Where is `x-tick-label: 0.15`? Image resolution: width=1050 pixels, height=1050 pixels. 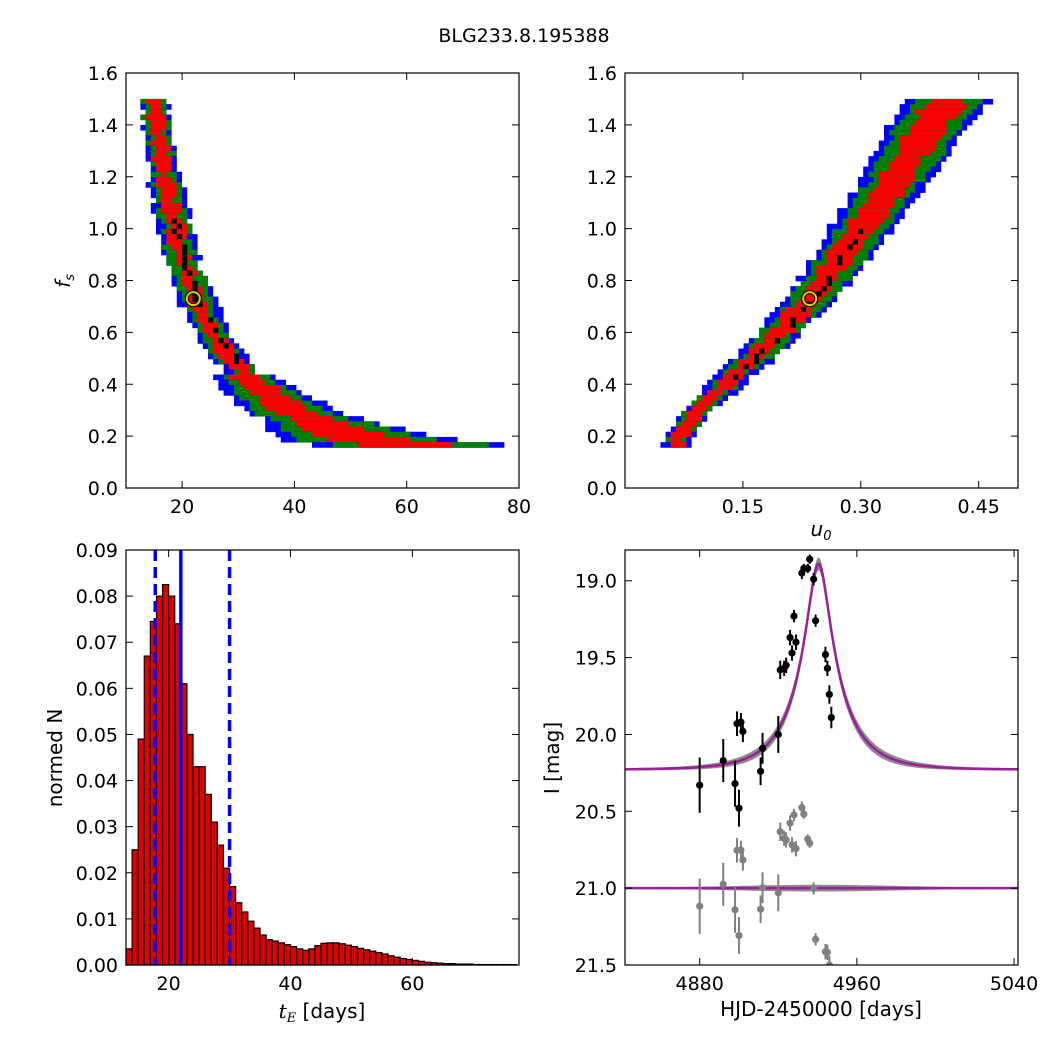 x-tick-label: 0.15 is located at coordinates (743, 507).